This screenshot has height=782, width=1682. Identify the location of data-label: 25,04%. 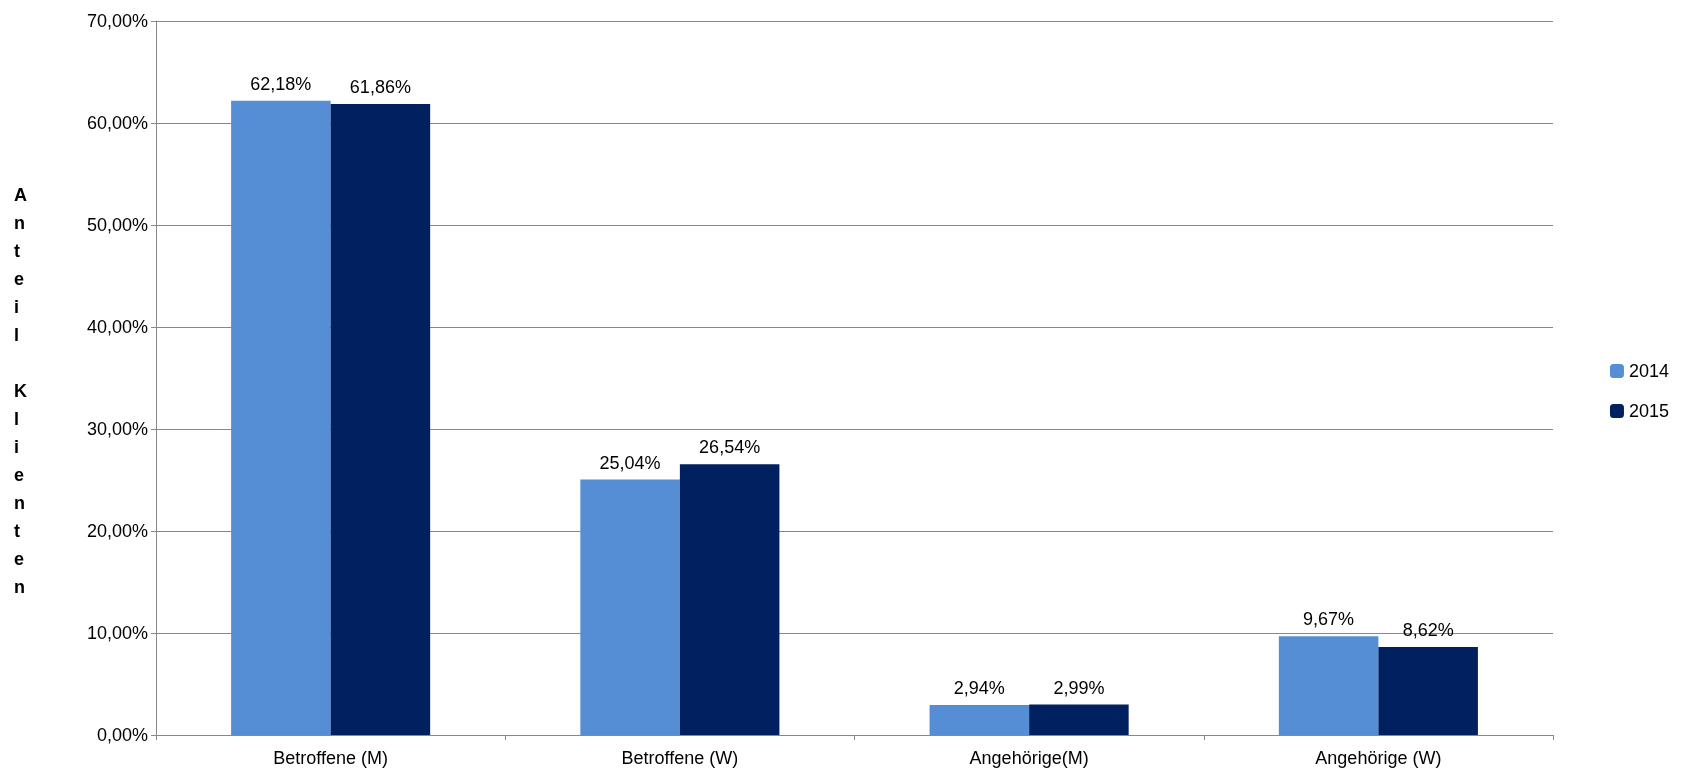
(630, 462).